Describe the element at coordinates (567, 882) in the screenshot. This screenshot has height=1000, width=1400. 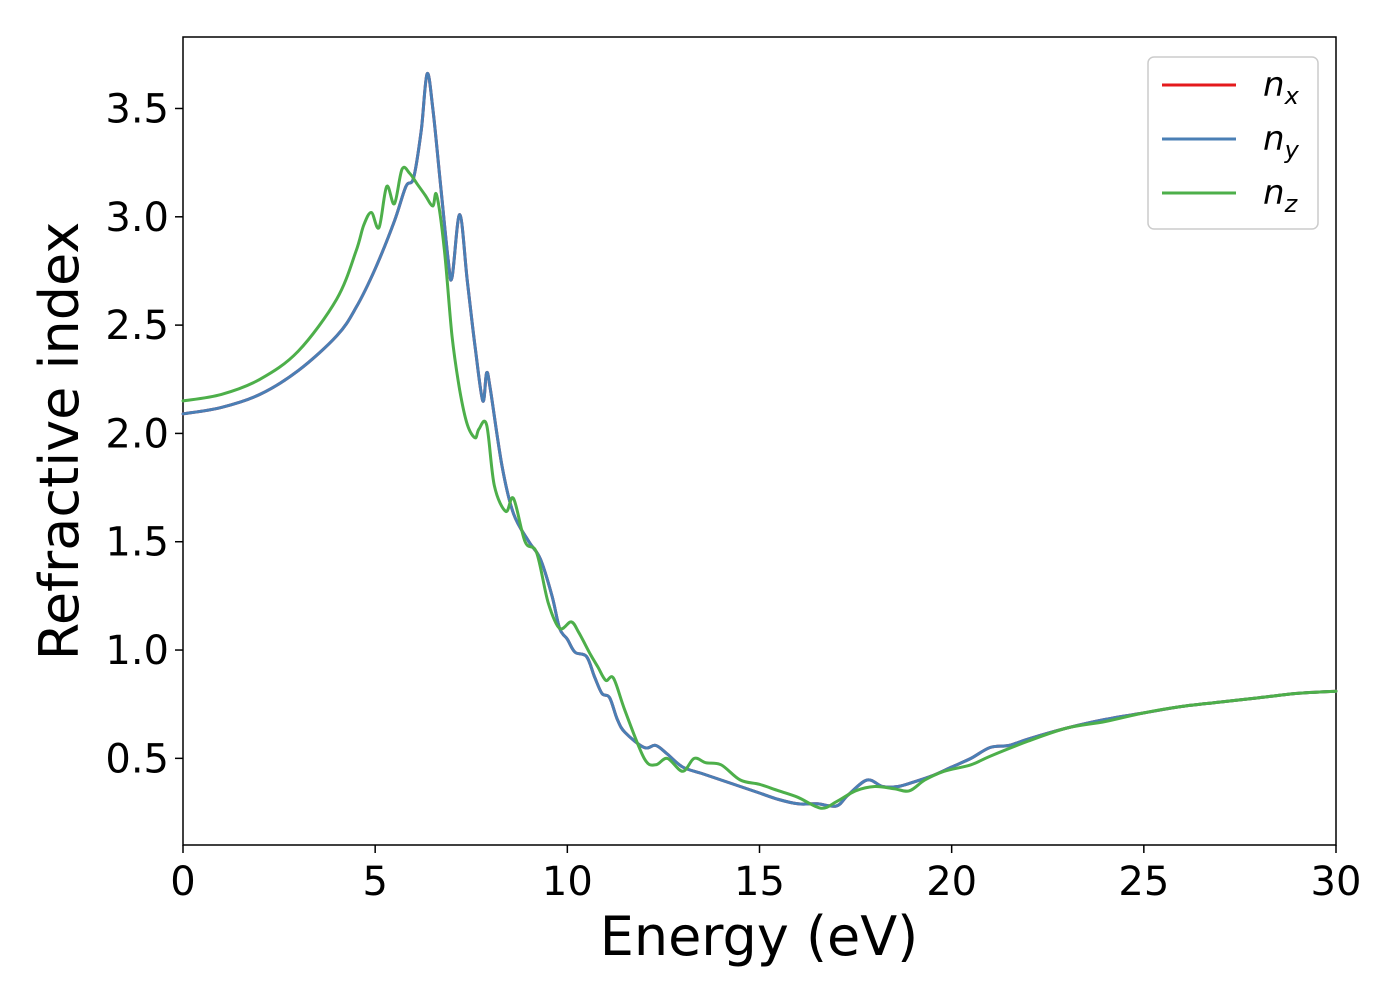
I see `x-tick-label: 10` at that location.